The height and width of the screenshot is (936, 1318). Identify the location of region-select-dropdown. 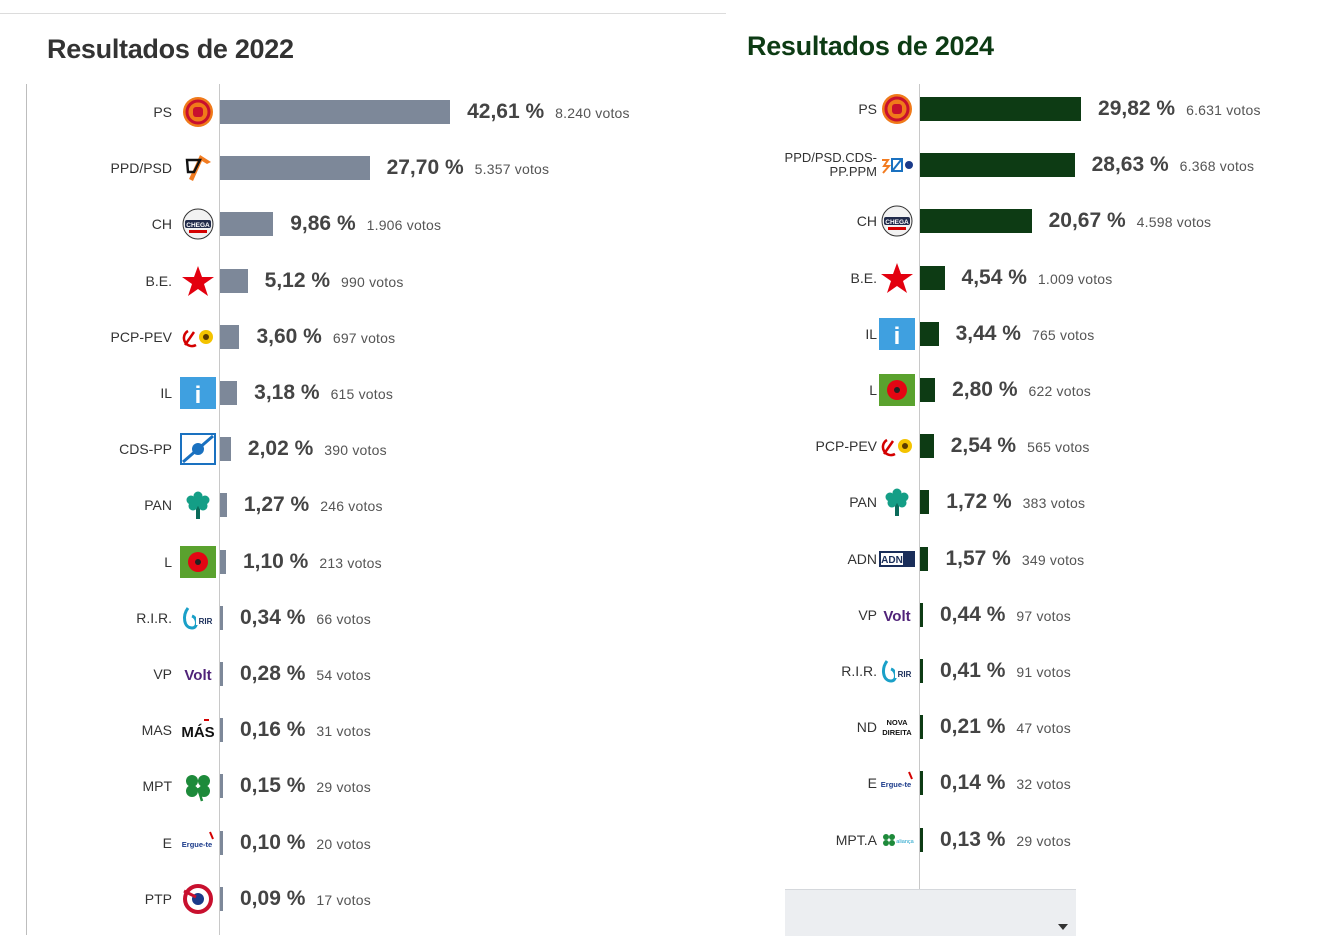
(930, 912).